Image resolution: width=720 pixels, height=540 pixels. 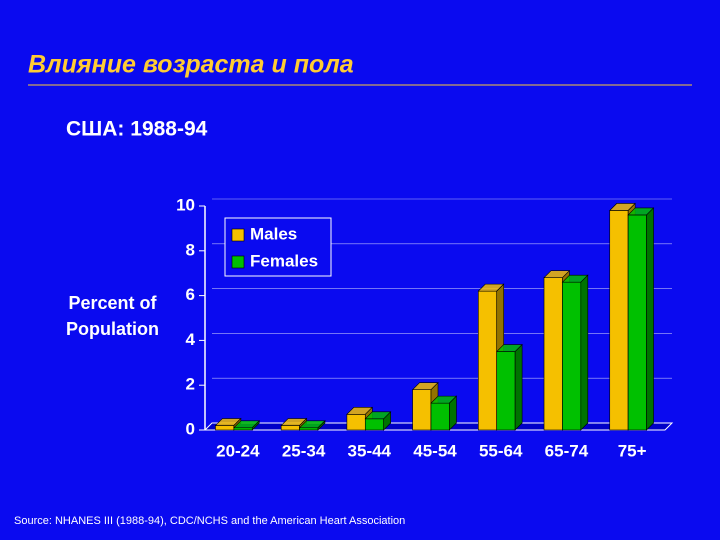 I want to click on y-tick-label: 8, so click(x=190, y=249).